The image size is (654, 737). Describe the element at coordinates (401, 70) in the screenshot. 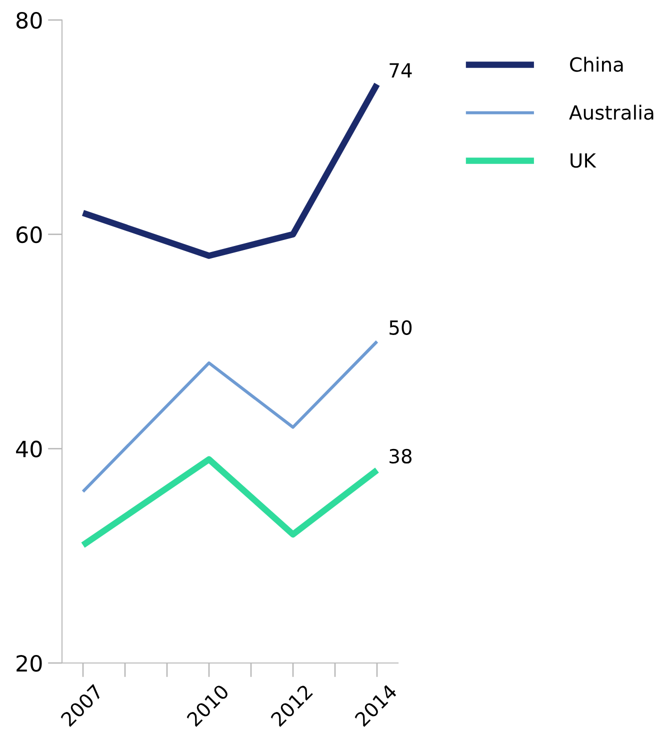

I see `data-label: 74` at that location.